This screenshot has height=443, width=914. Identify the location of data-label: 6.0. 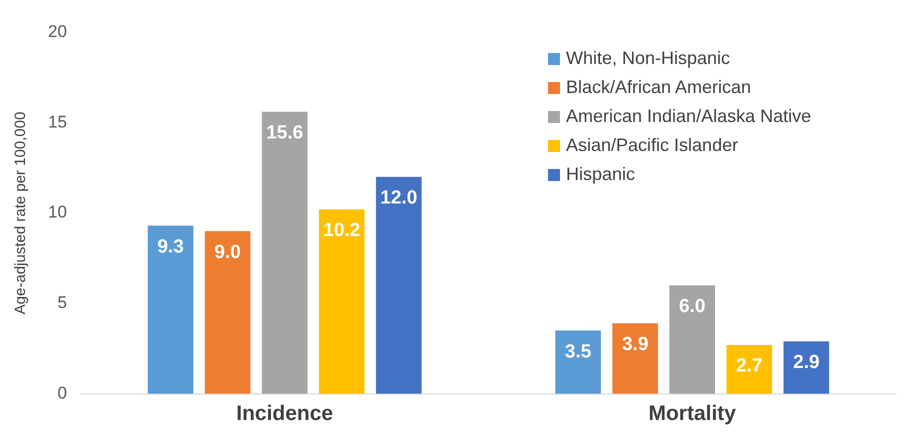
(692, 307).